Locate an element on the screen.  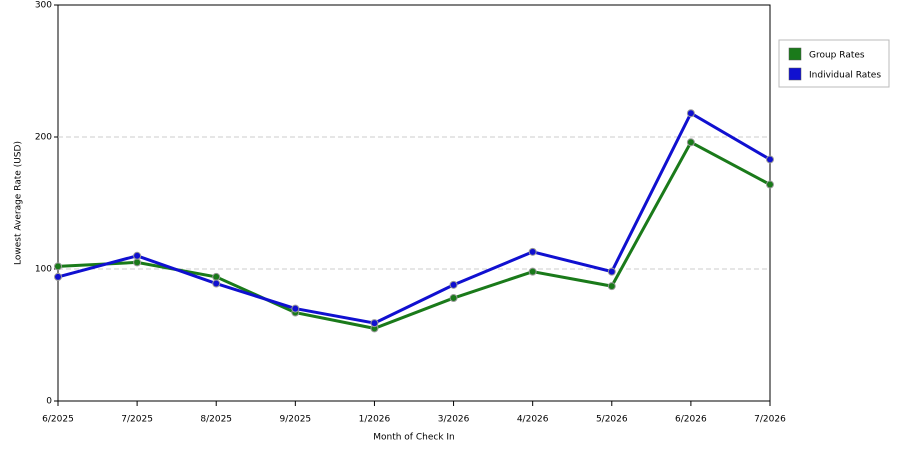
legend-label: Individual Rates is located at coordinates (845, 76).